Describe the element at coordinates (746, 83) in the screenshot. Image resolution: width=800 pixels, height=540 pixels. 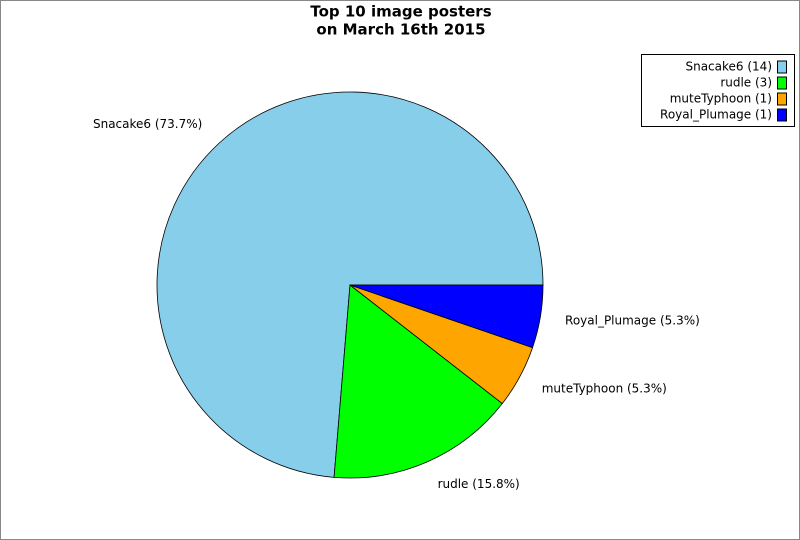
I see `legend-label: rudle (3)` at that location.